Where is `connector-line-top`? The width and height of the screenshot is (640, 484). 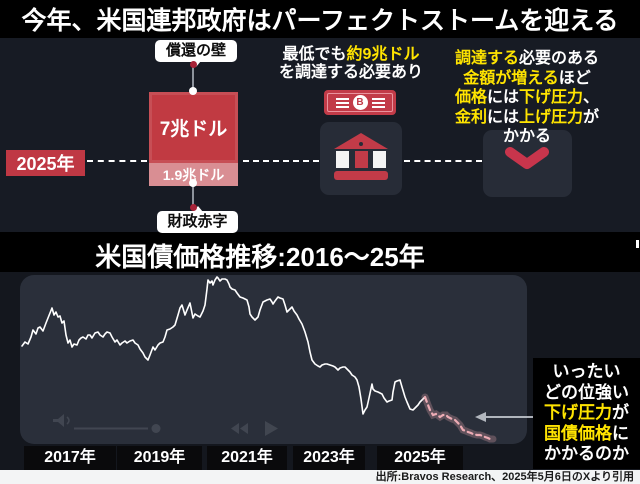 connector-line-top is located at coordinates (193, 77).